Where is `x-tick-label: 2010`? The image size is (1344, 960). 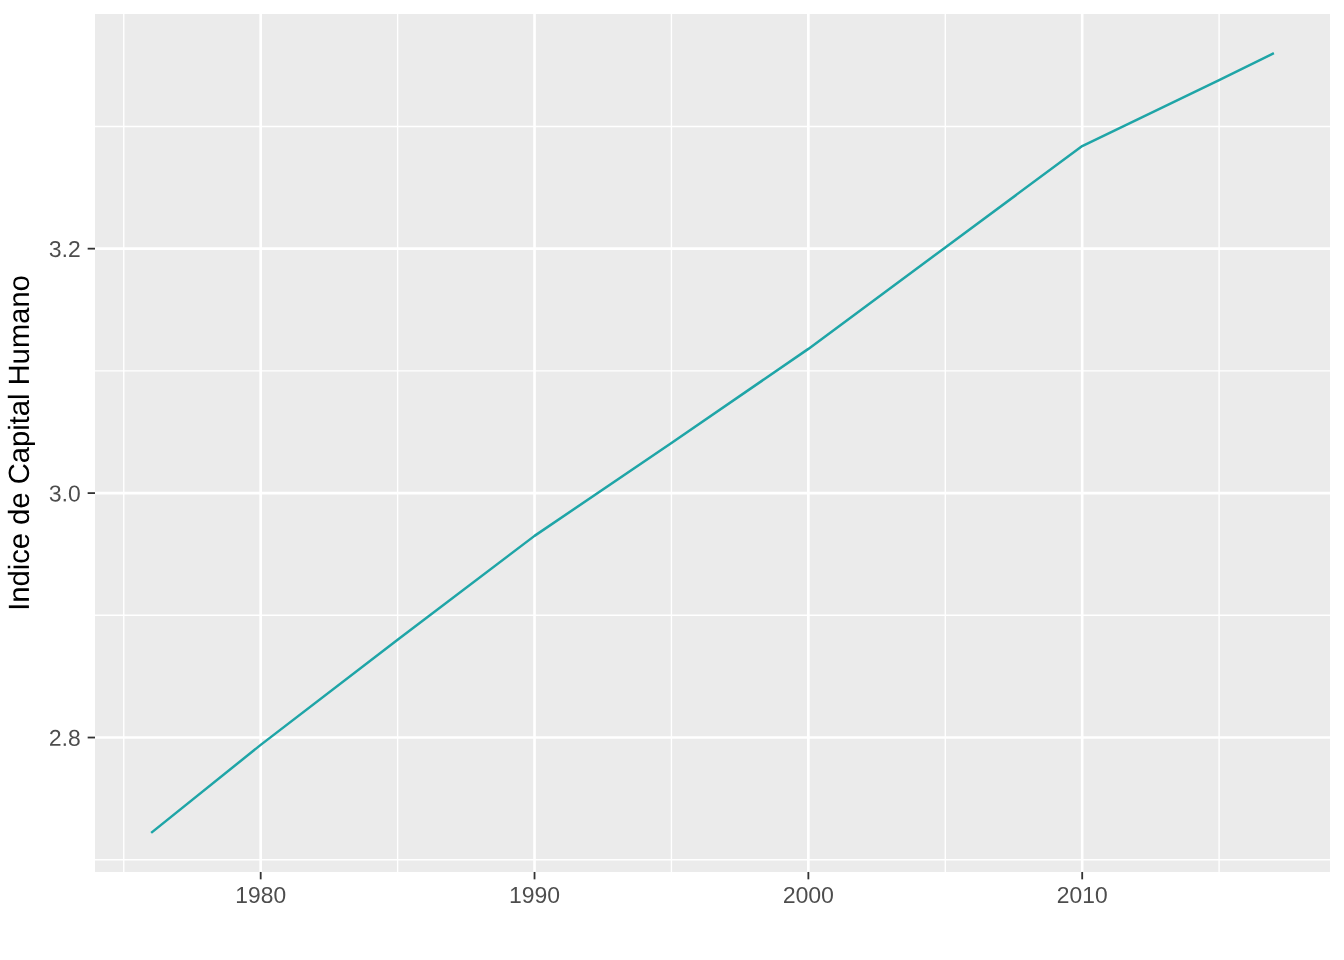 x-tick-label: 2010 is located at coordinates (1082, 895).